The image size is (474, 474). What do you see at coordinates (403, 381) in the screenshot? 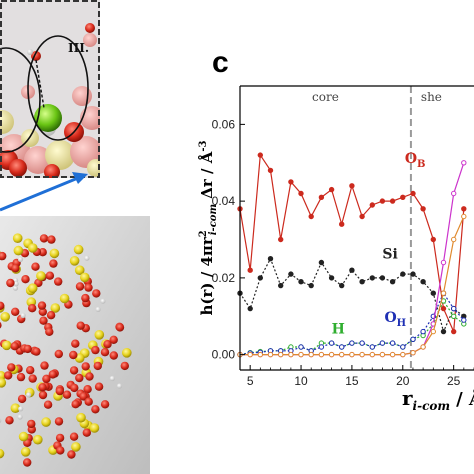
I see `x-tick-label: 20` at bounding box center [403, 381].